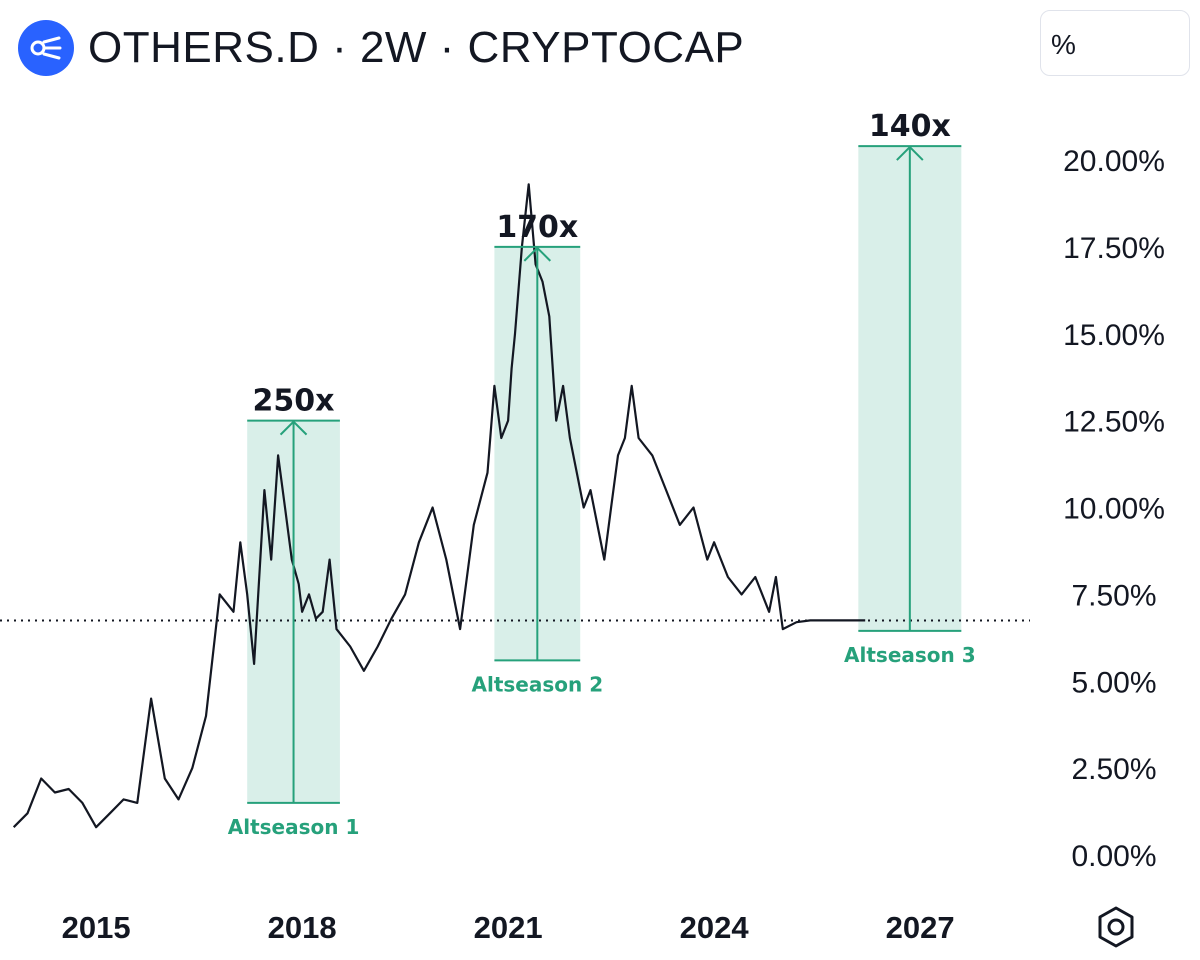 The height and width of the screenshot is (960, 1200). What do you see at coordinates (537, 227) in the screenshot?
I see `multiplier-label: 170x` at bounding box center [537, 227].